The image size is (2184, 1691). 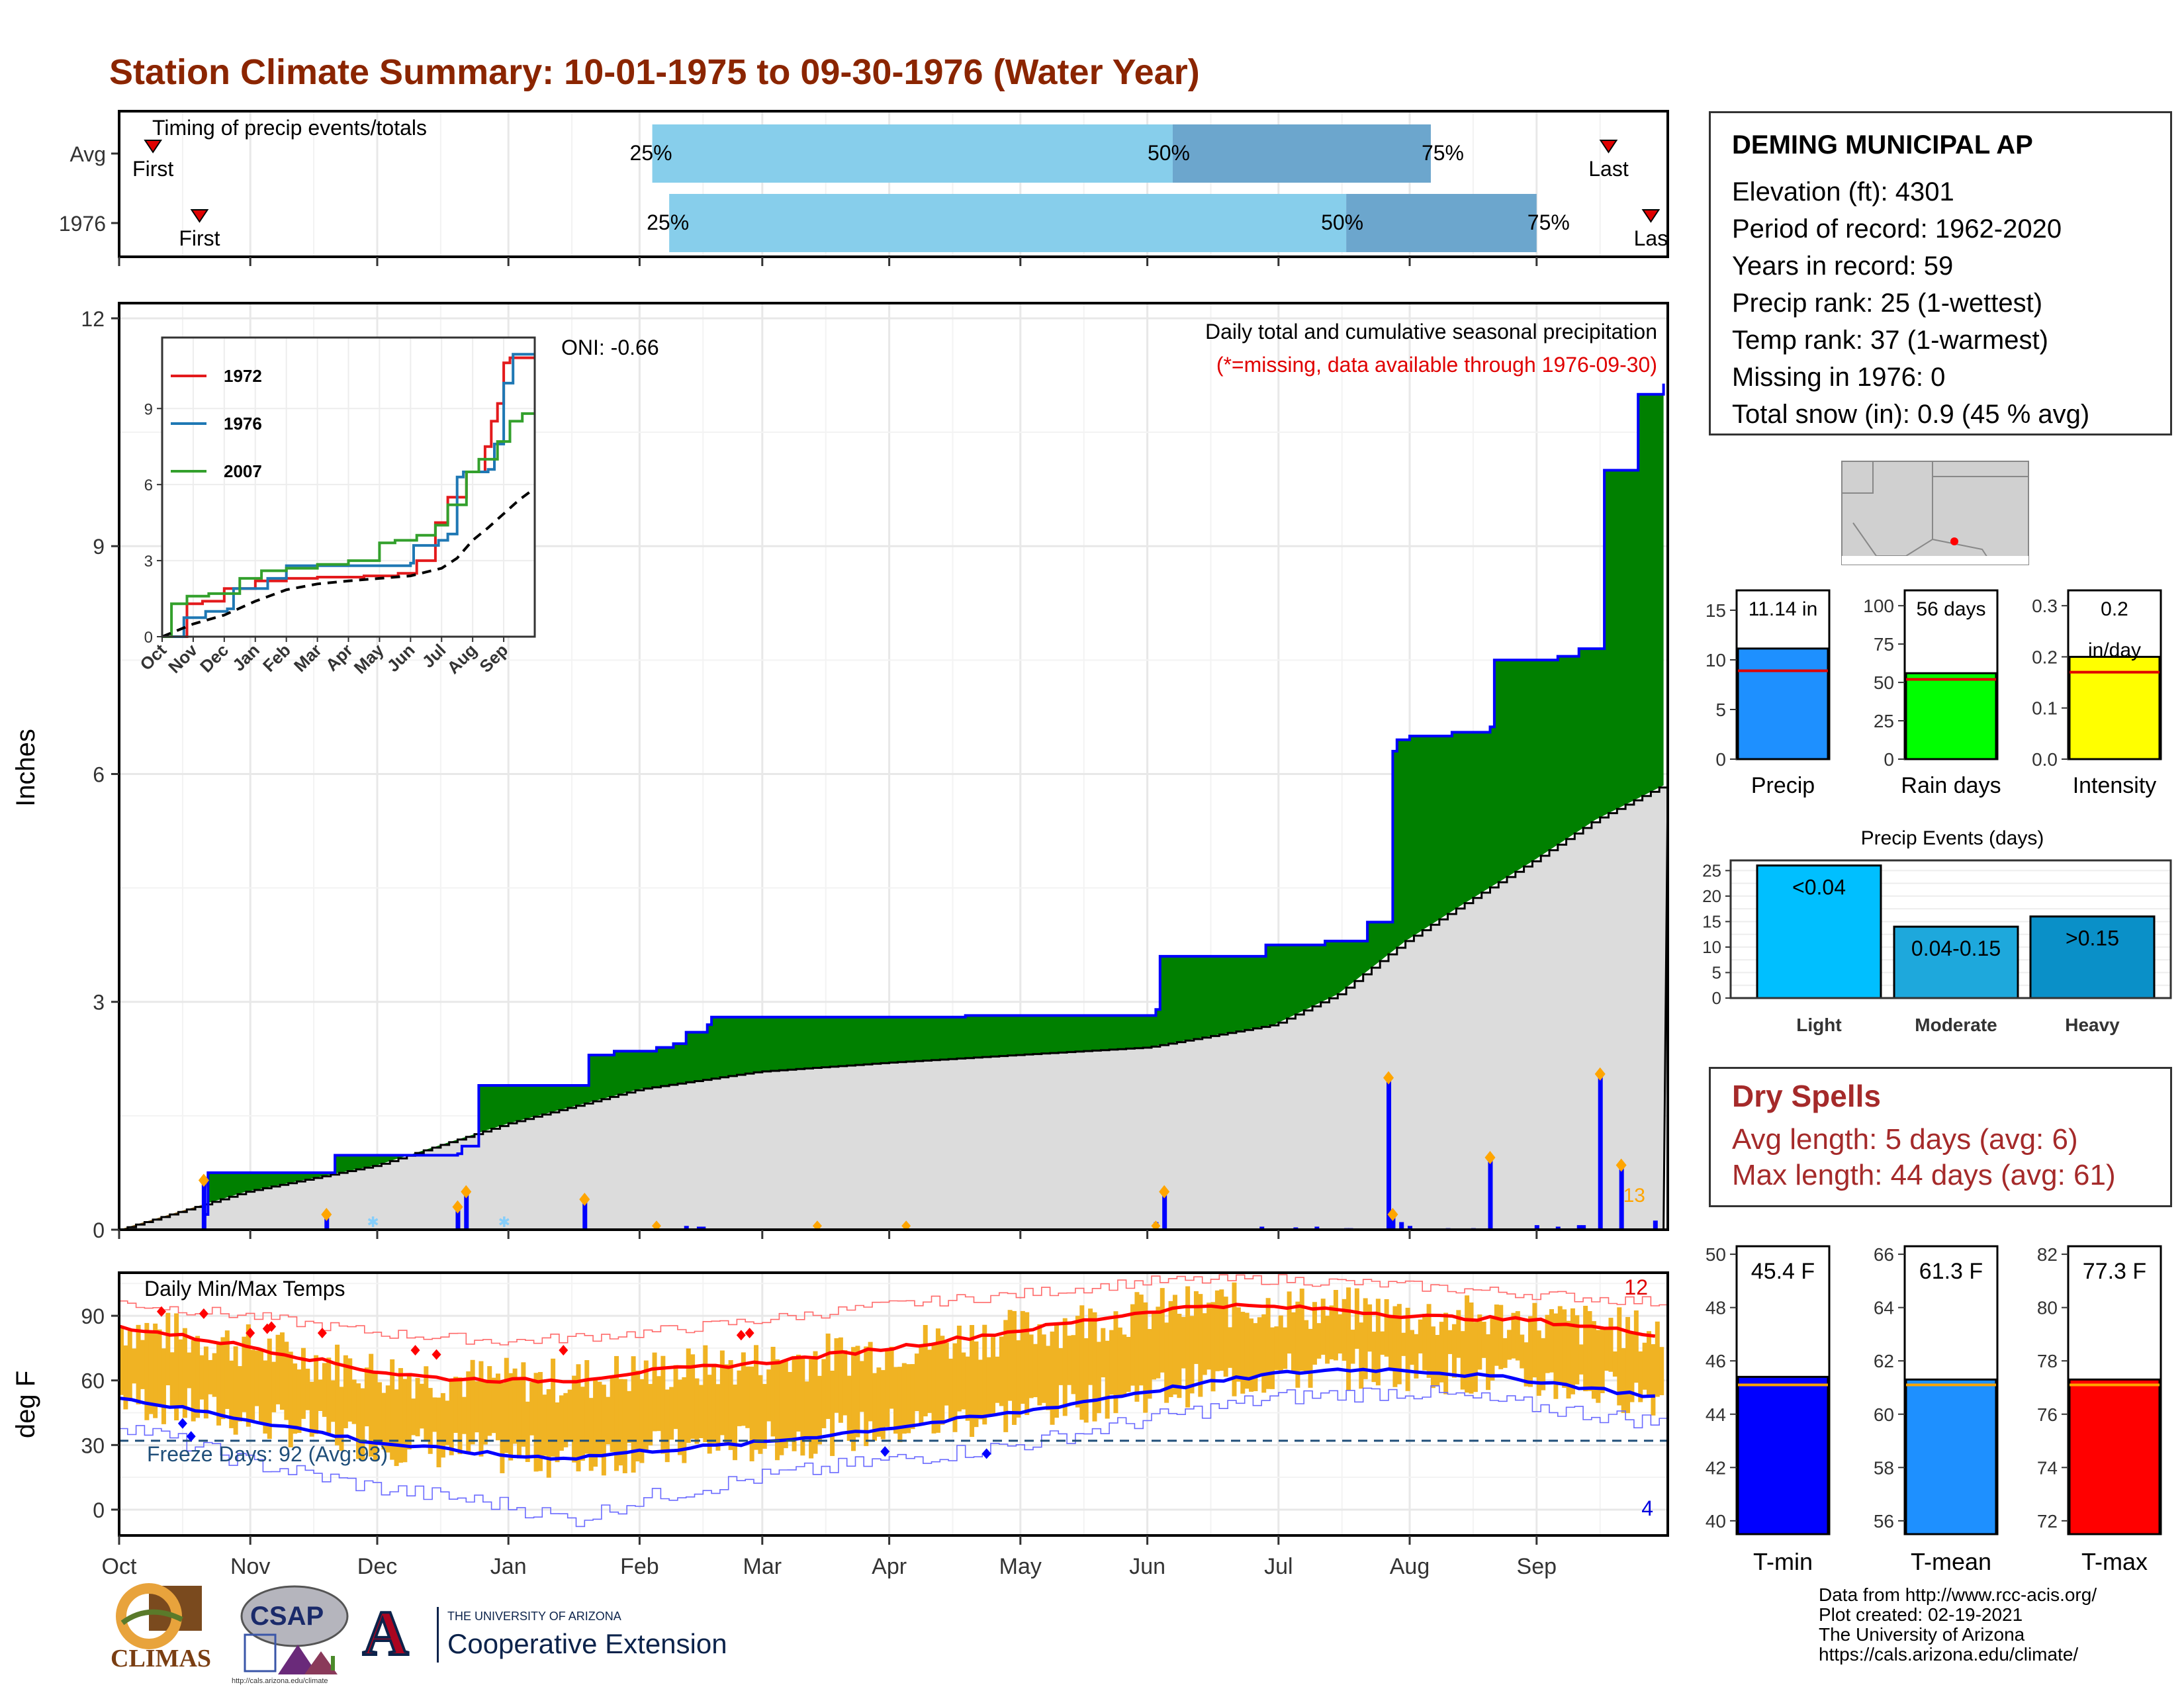 What do you see at coordinates (1169, 153) in the screenshot?
I see `timing-p50-label: 50%` at bounding box center [1169, 153].